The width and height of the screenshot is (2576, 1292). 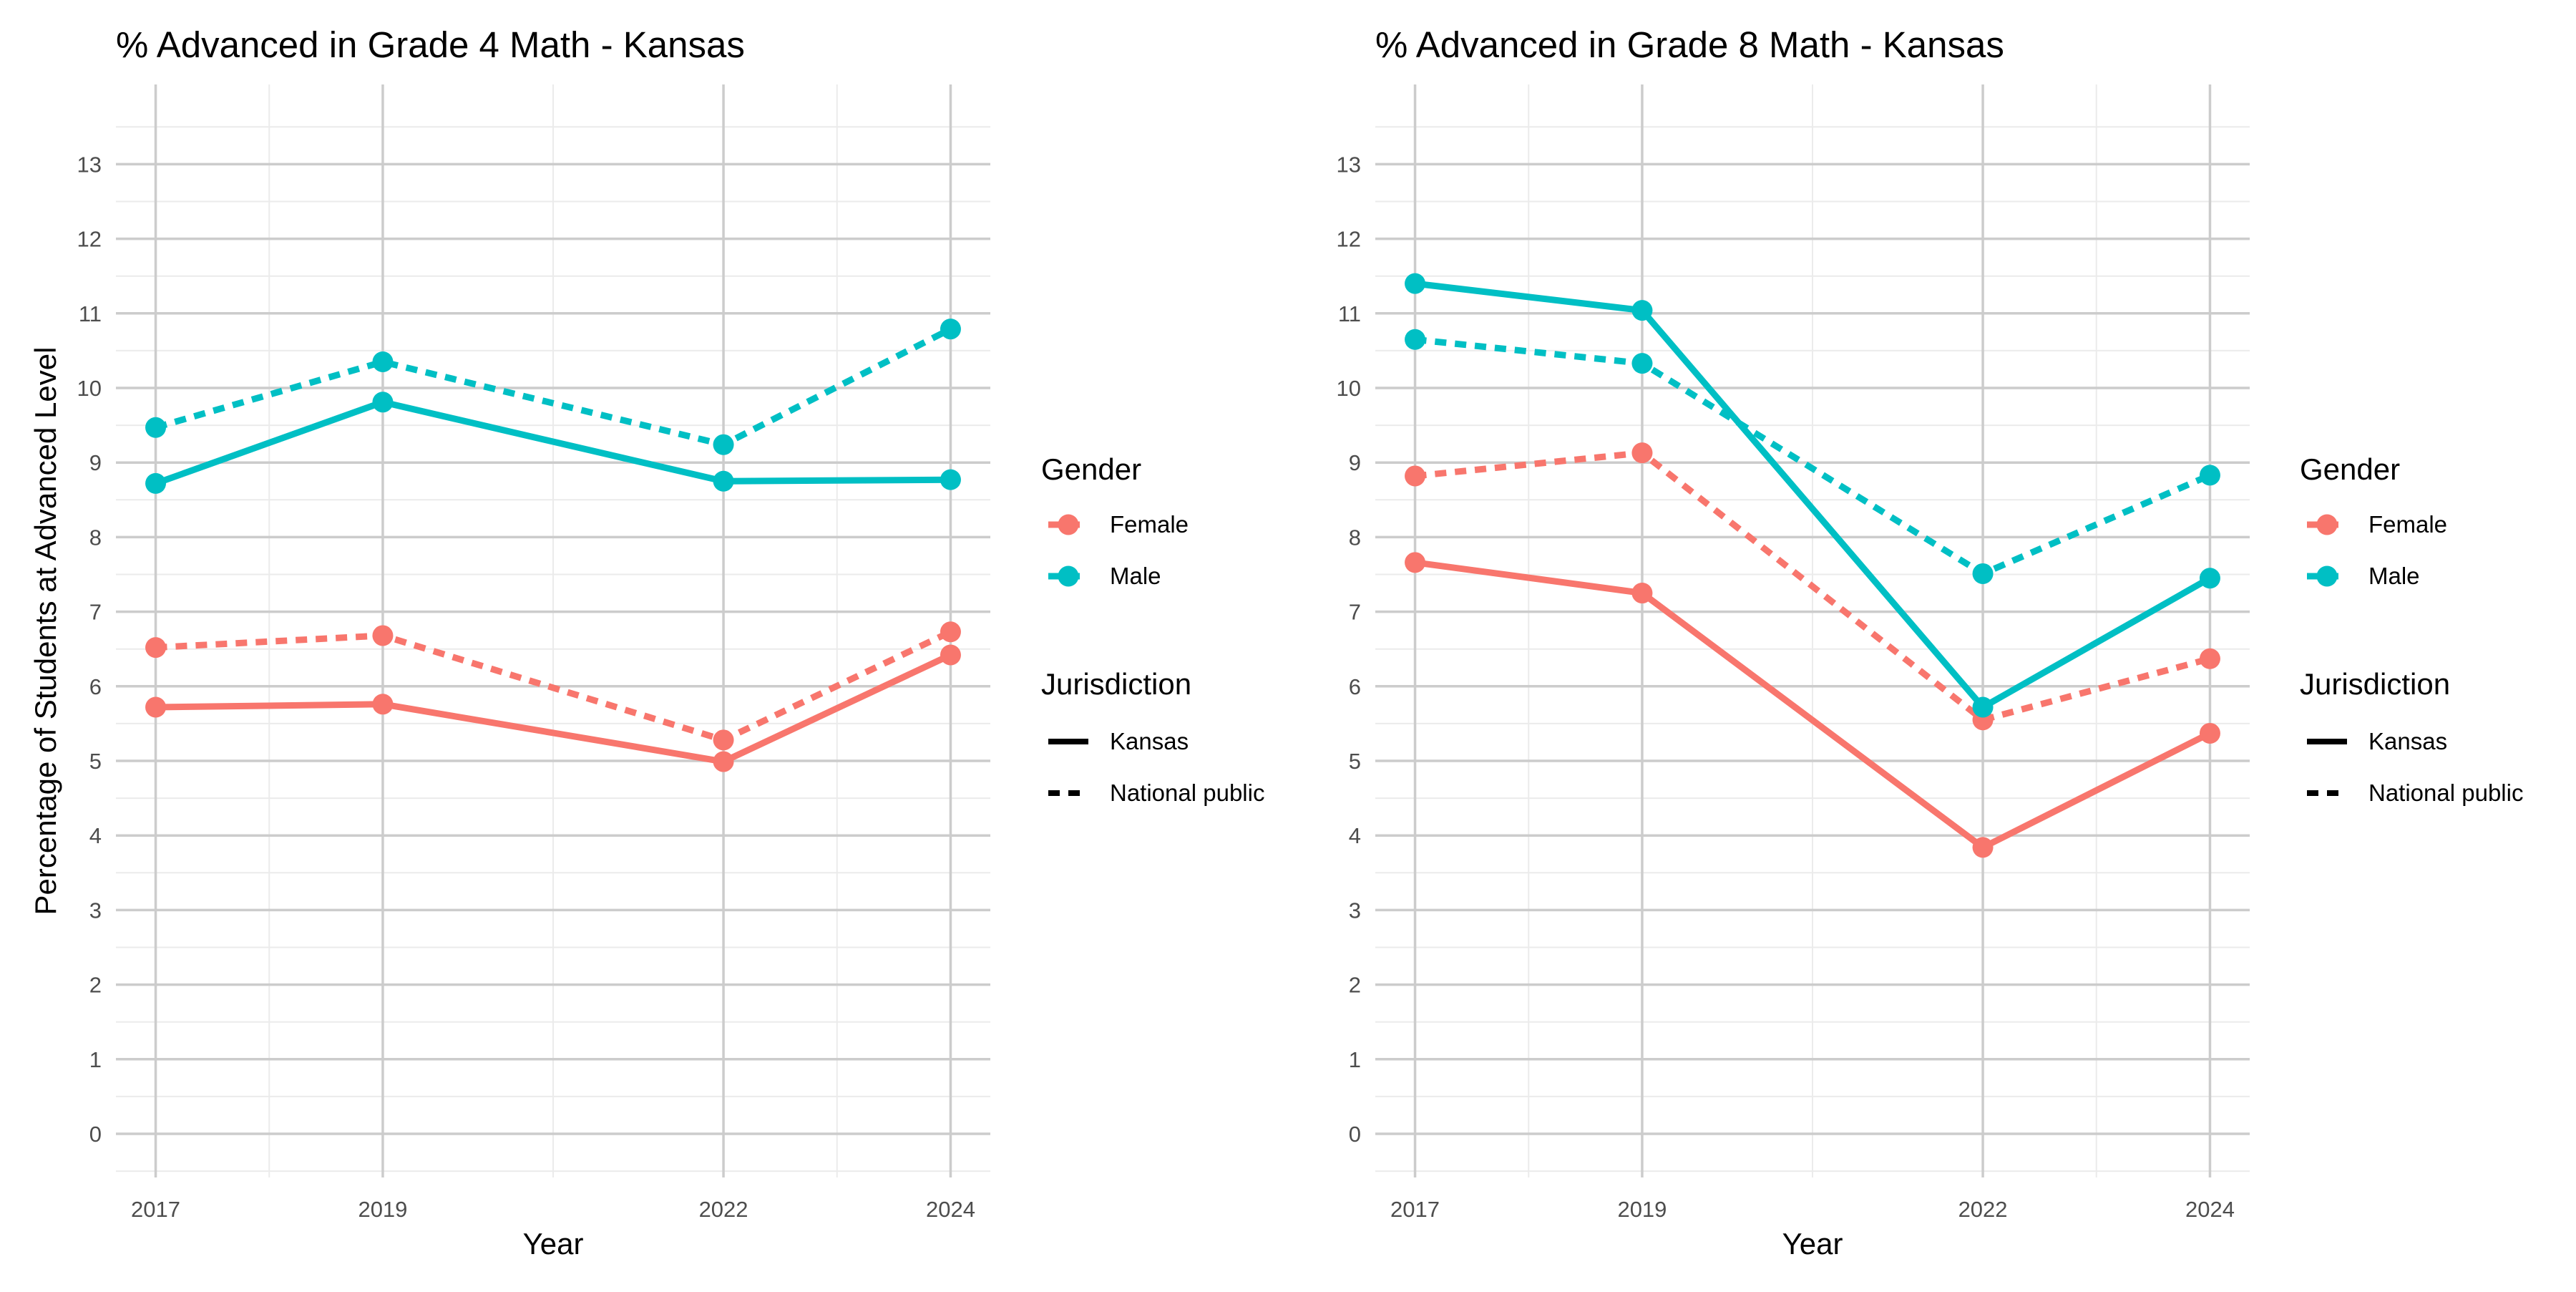 I want to click on chart-title: % Advanced in Grade 8 Math - Kansas, so click(x=1690, y=44).